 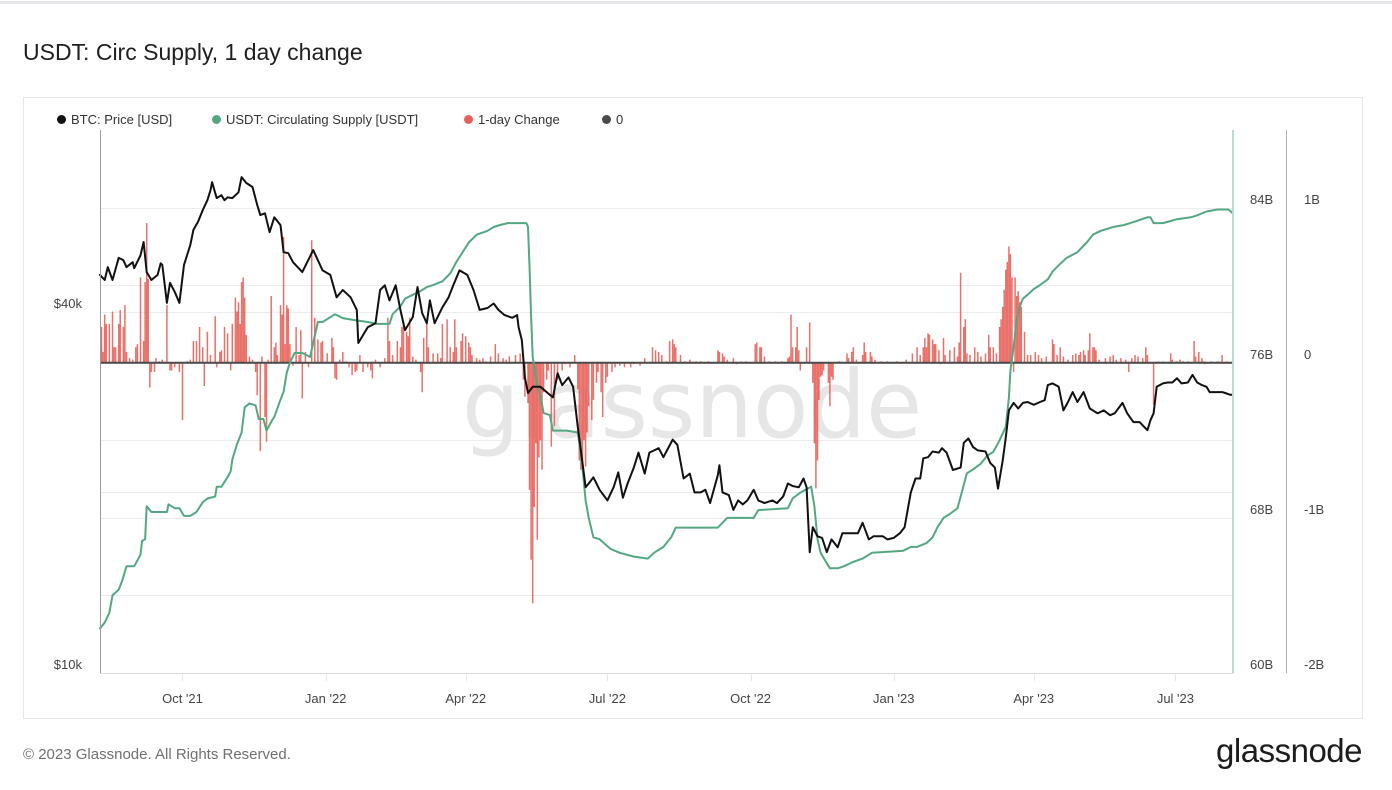 I want to click on y-axis-supply-label: 84B, so click(x=1262, y=199).